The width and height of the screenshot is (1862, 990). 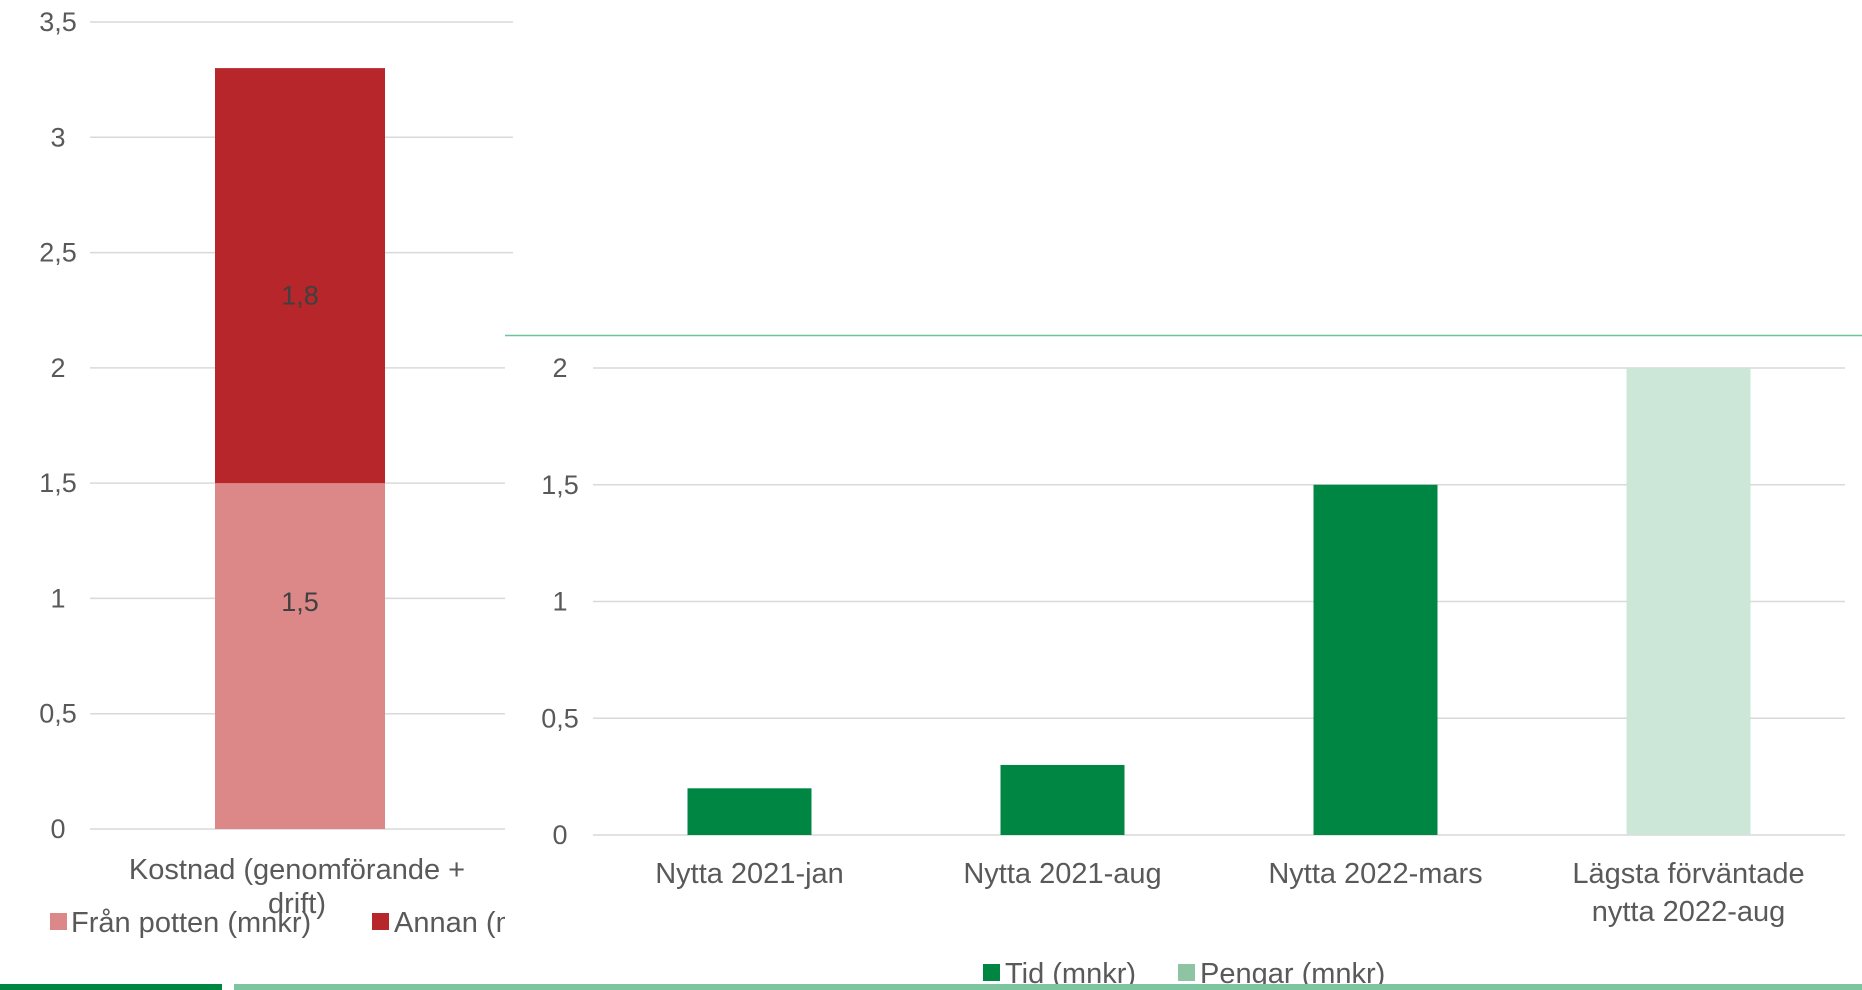 I want to click on cost-chart-bars: 1,5 1,8, so click(x=300, y=448).